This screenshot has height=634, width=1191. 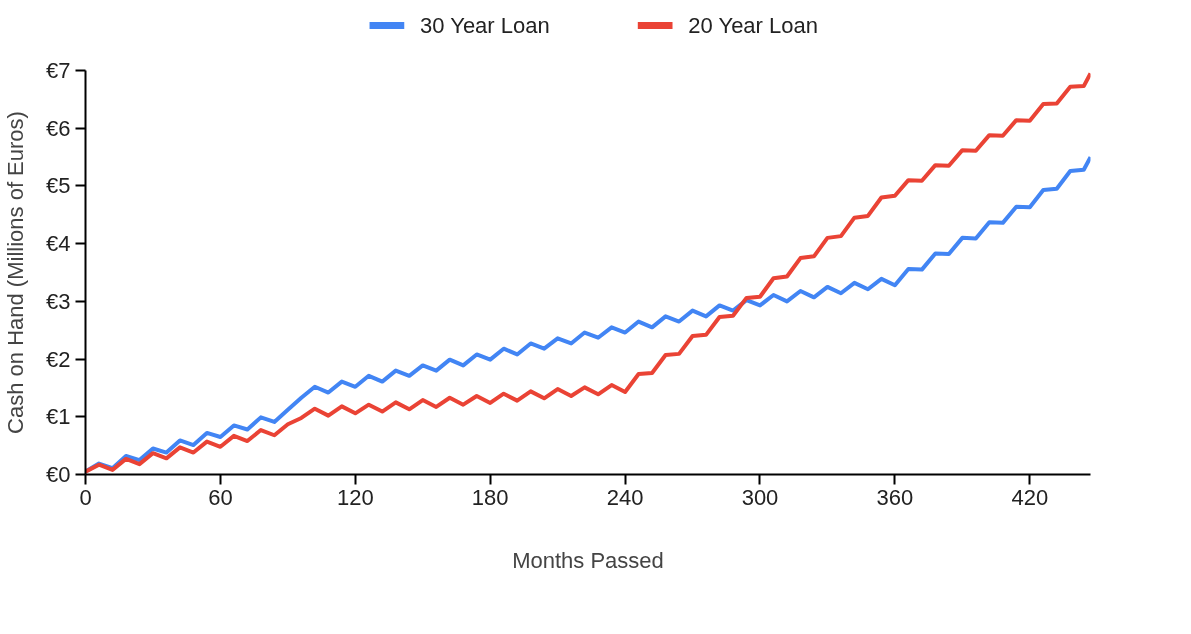 I want to click on x-tick-label: 0, so click(x=85, y=497).